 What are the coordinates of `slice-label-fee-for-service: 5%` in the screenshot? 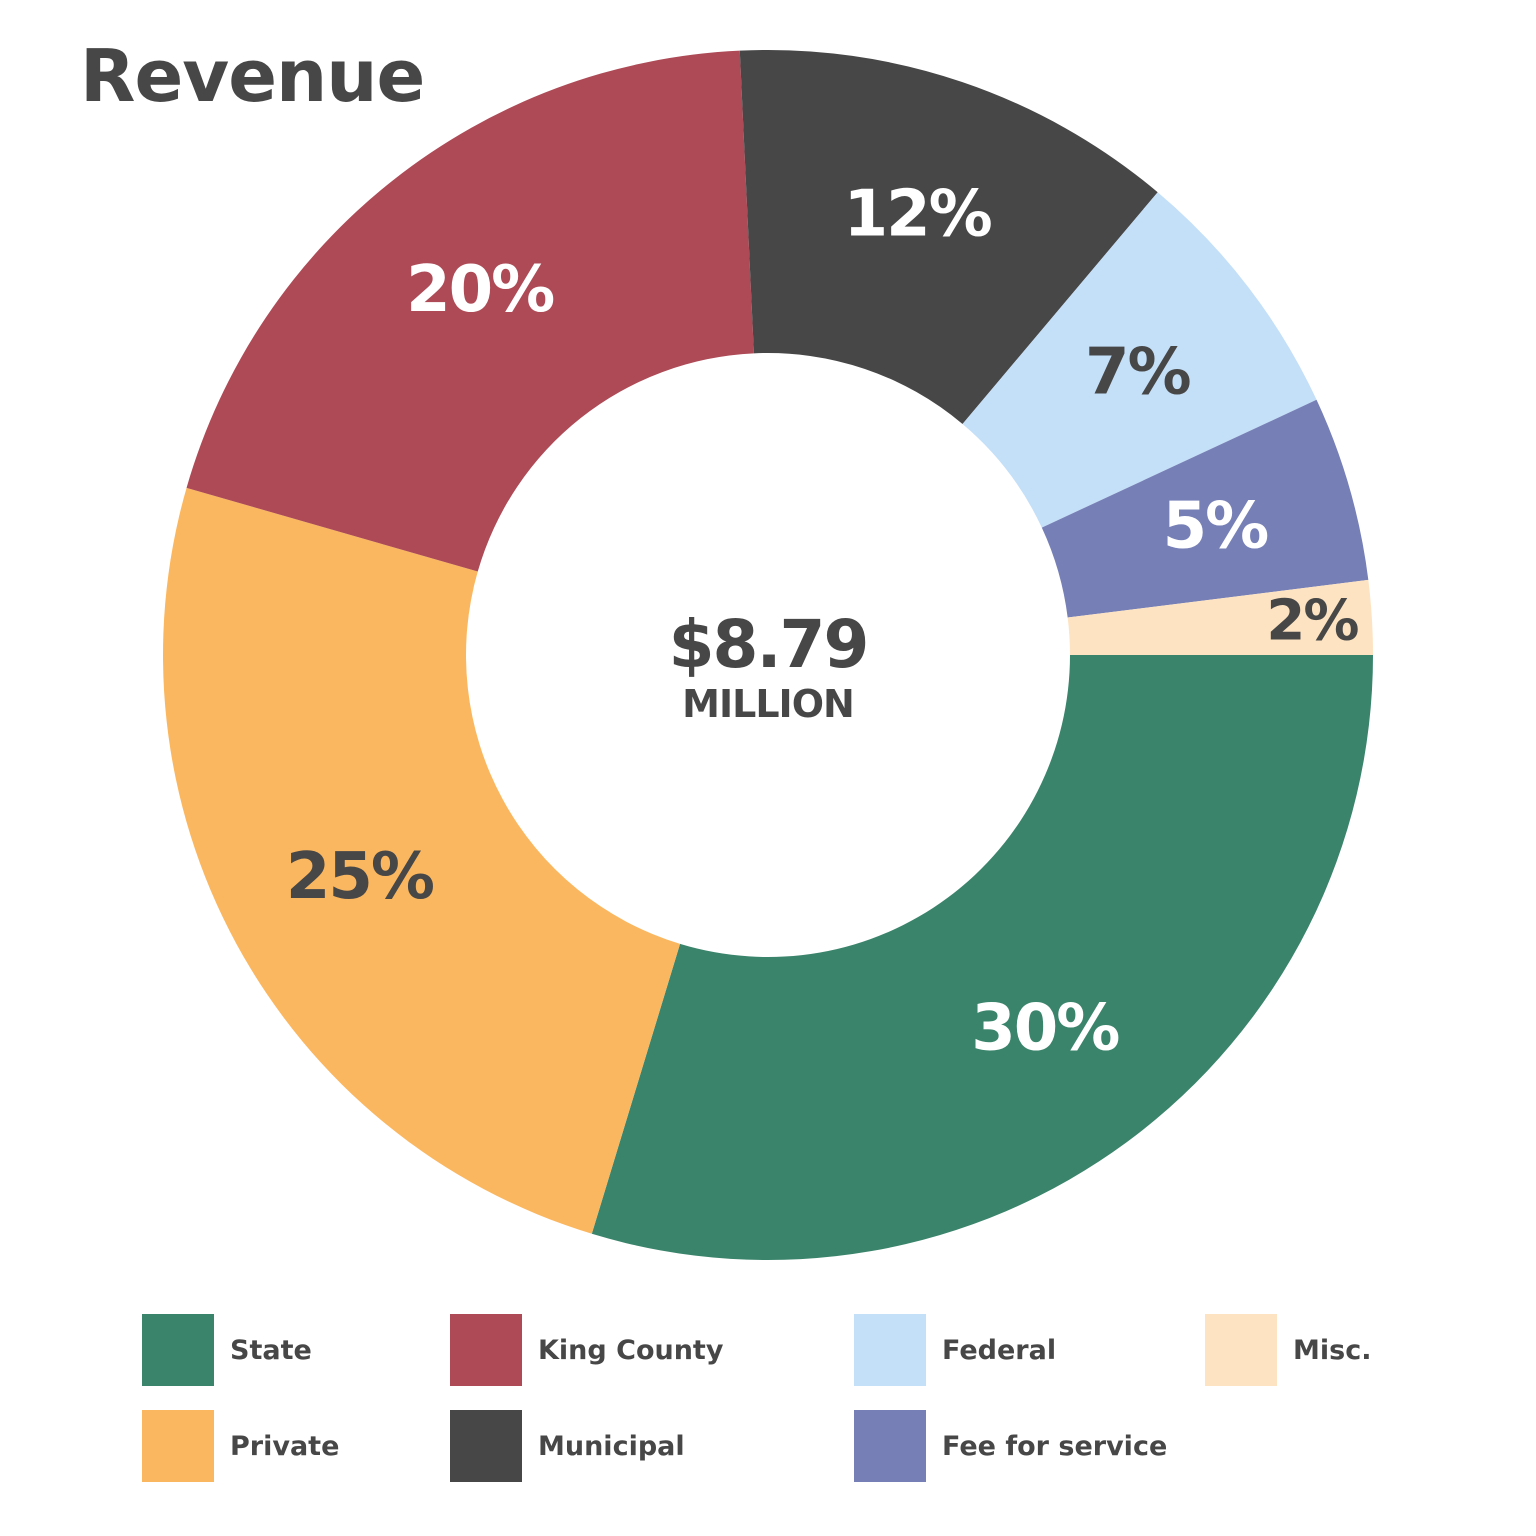 It's located at (1216, 527).